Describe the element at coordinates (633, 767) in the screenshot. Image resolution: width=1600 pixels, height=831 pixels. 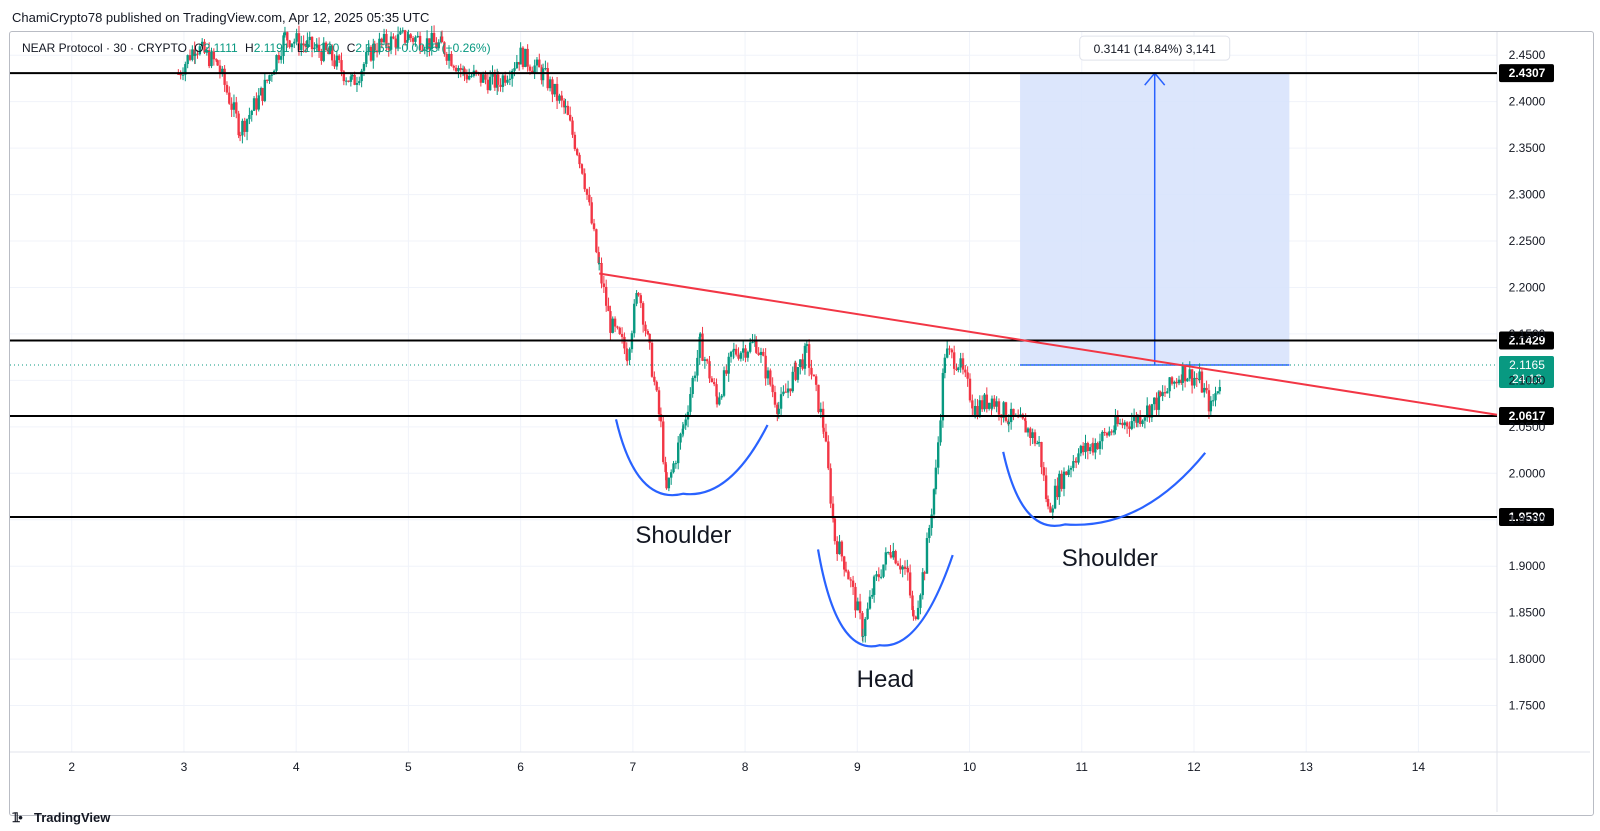
I see `time-axis-tick: 7` at that location.